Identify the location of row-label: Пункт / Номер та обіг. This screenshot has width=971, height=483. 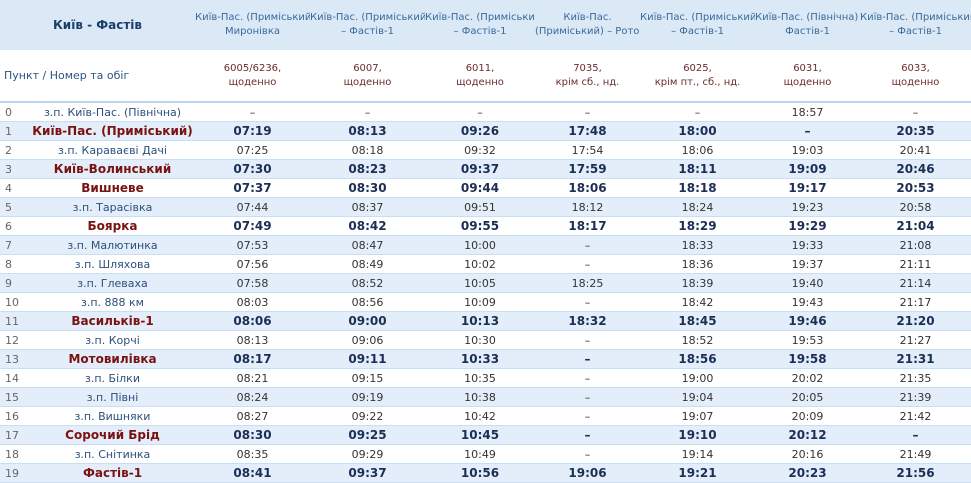
(98, 76).